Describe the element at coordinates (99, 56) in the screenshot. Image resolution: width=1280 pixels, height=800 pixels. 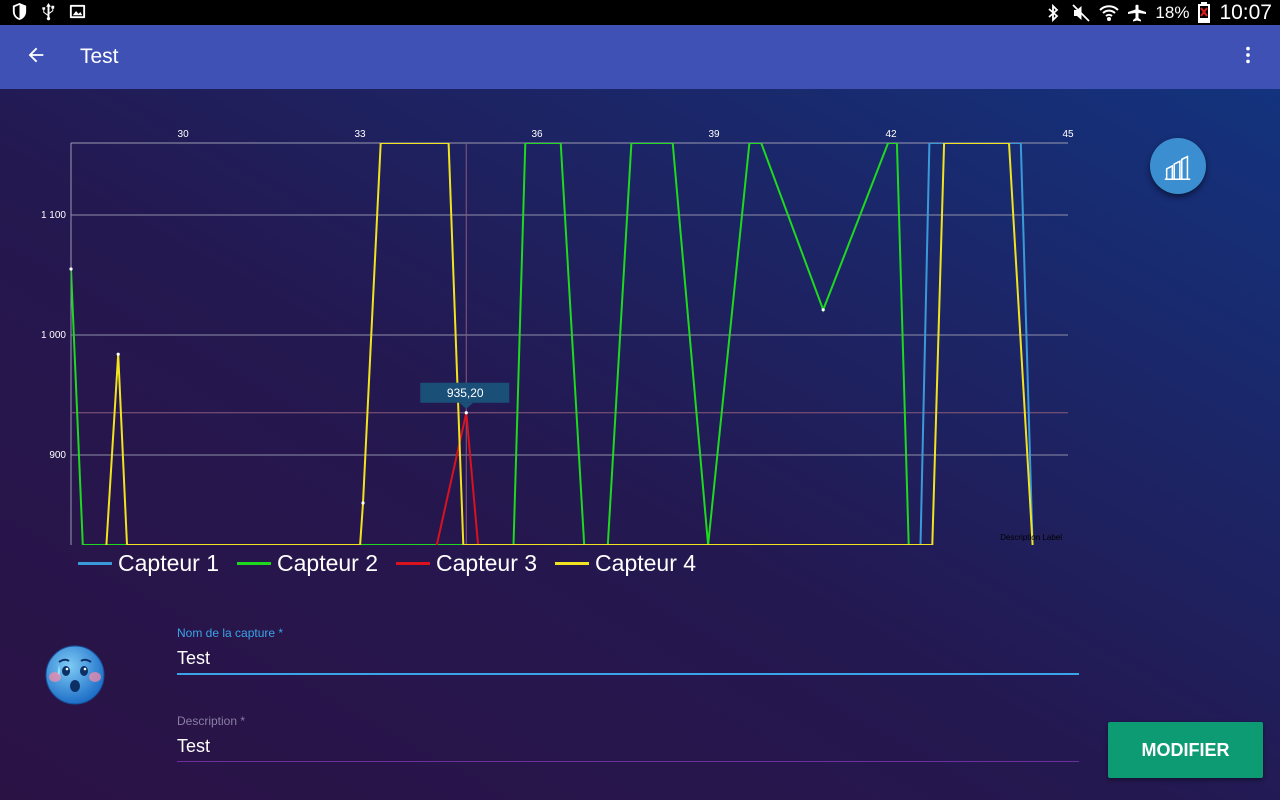
I see `page-title: Test` at that location.